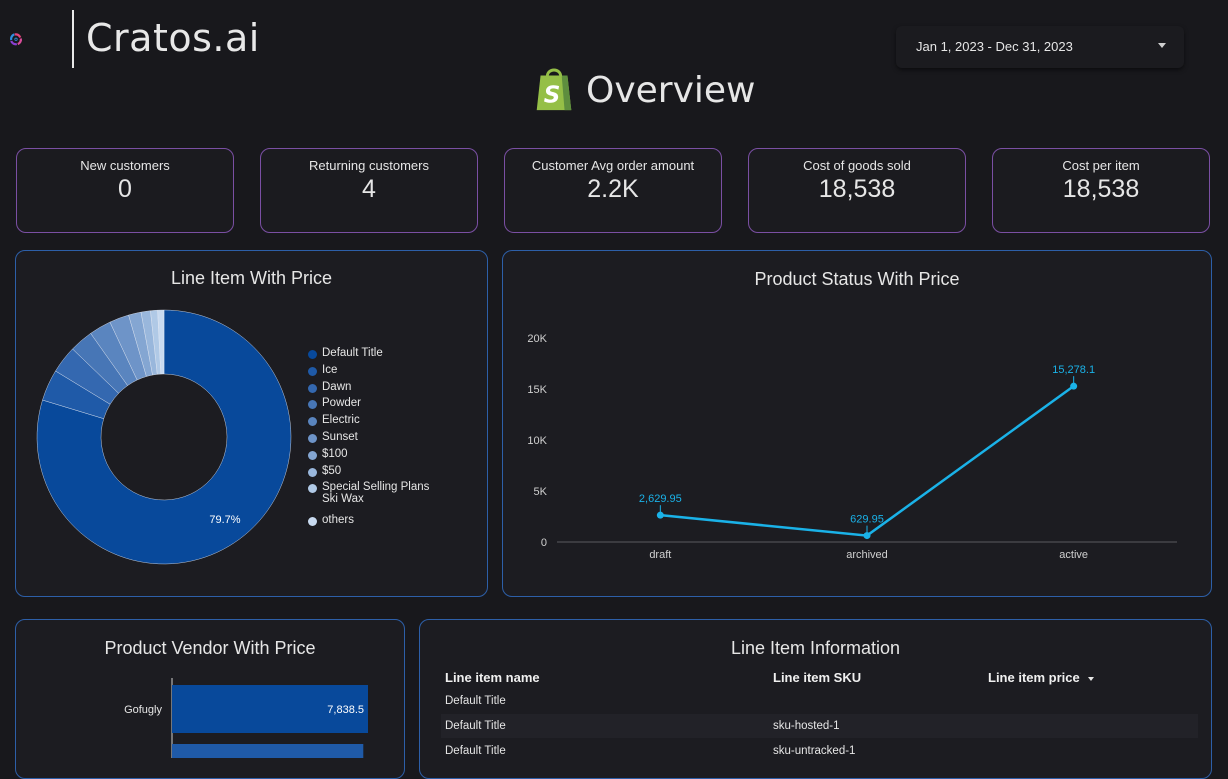 The height and width of the screenshot is (779, 1228). I want to click on kpi-card-cost-per-item: Cost per item 18,538, so click(1101, 190).